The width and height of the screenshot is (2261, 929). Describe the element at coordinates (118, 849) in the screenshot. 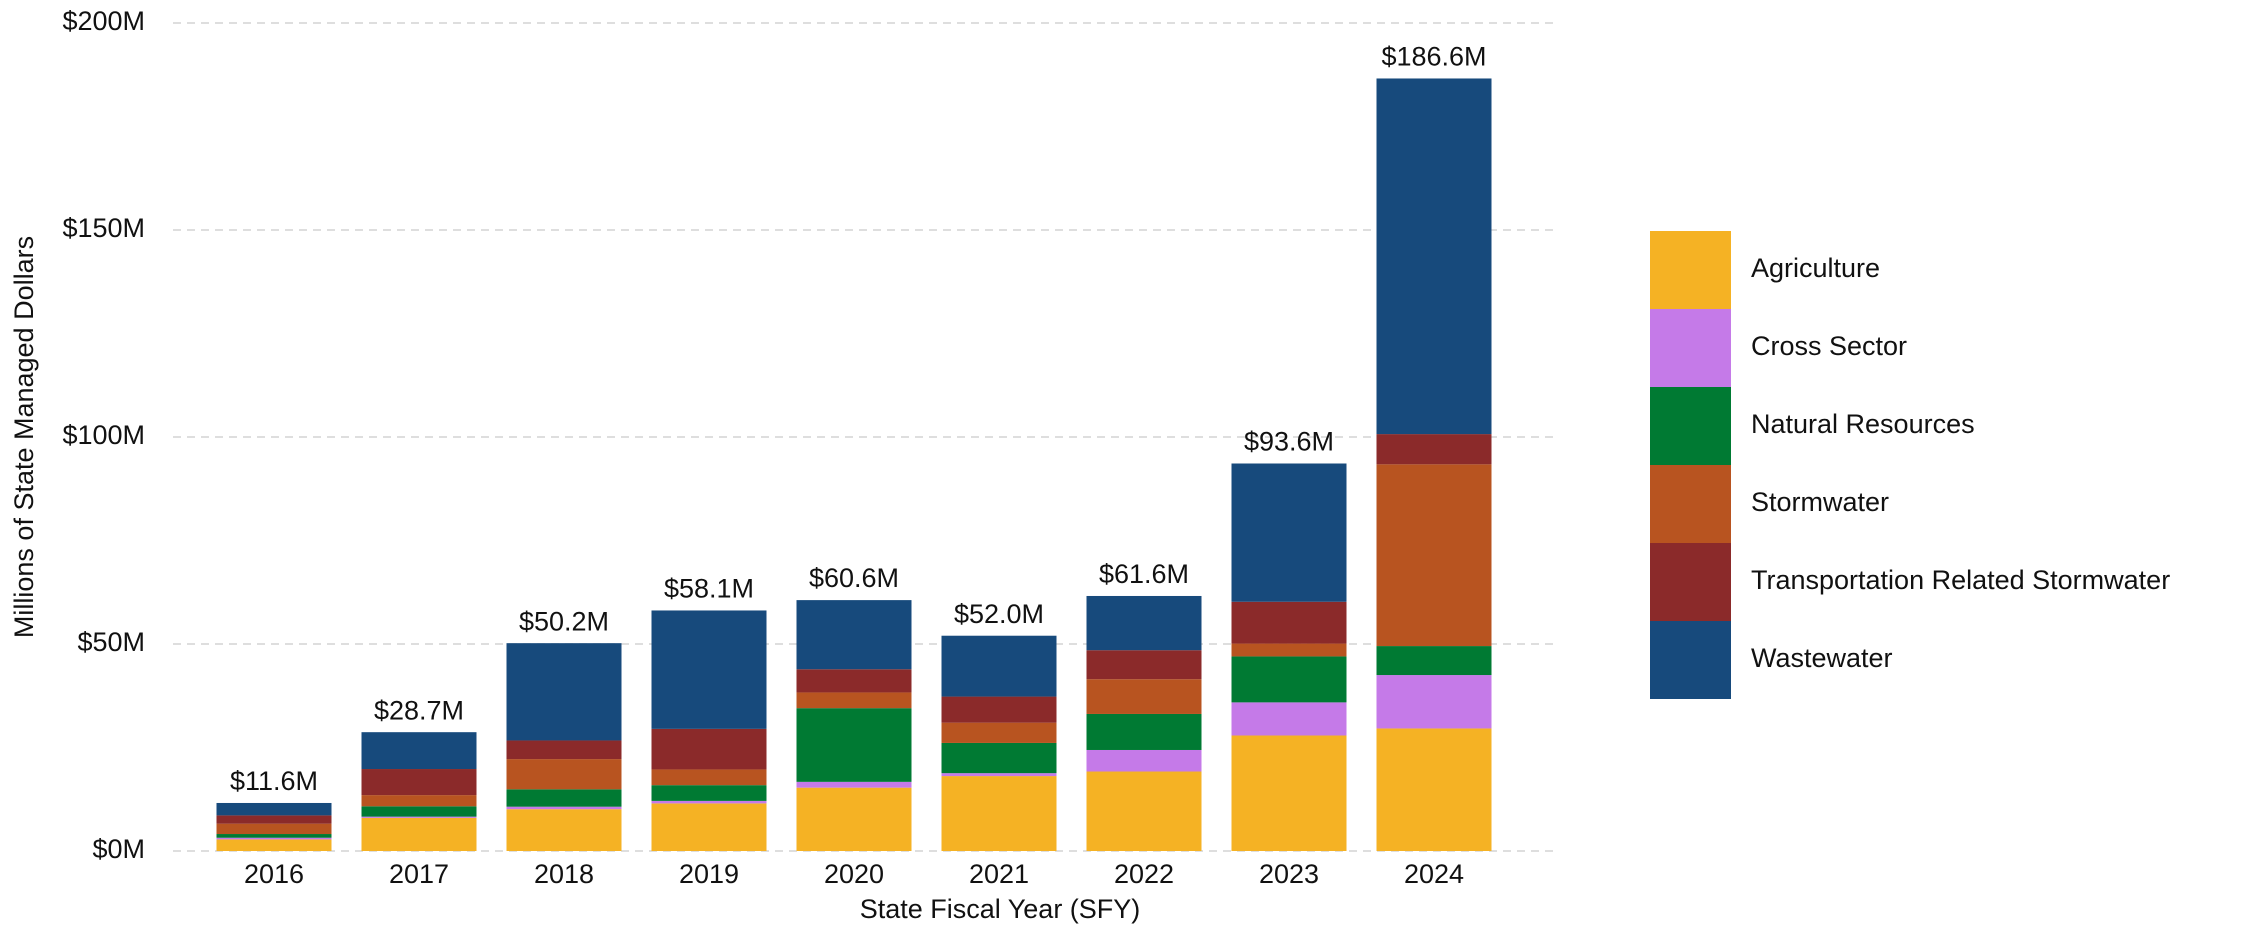

I see `y-tick-label: $0M` at that location.